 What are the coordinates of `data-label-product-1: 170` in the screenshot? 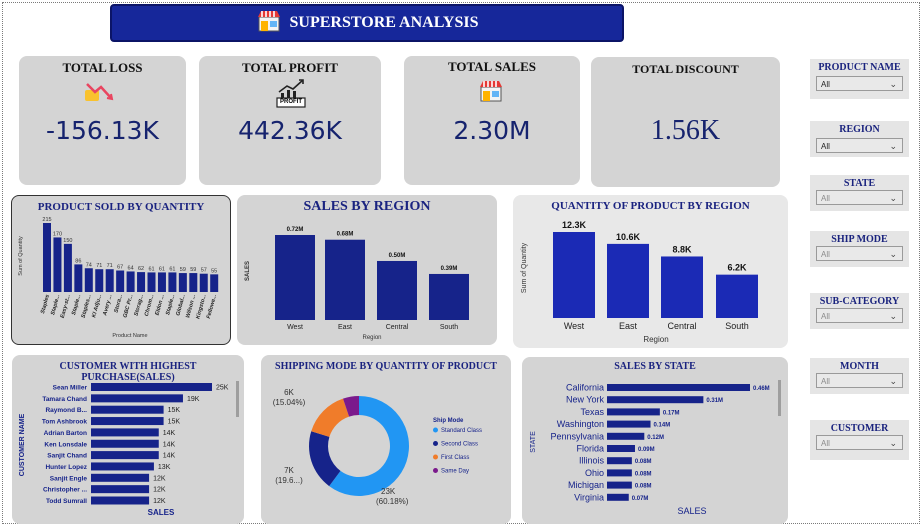 It's located at (57, 234).